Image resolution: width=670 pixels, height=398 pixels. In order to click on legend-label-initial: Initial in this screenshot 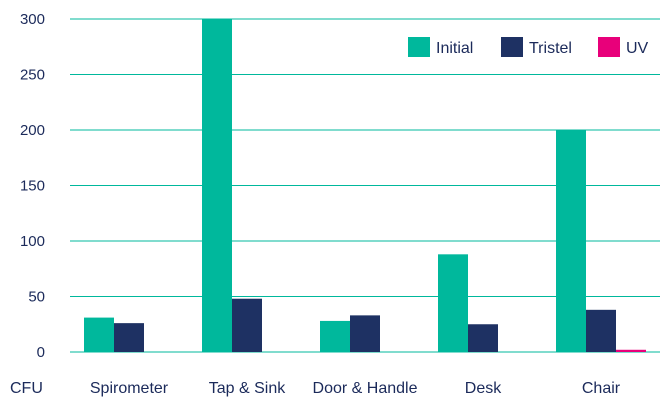, I will do `click(454, 48)`.